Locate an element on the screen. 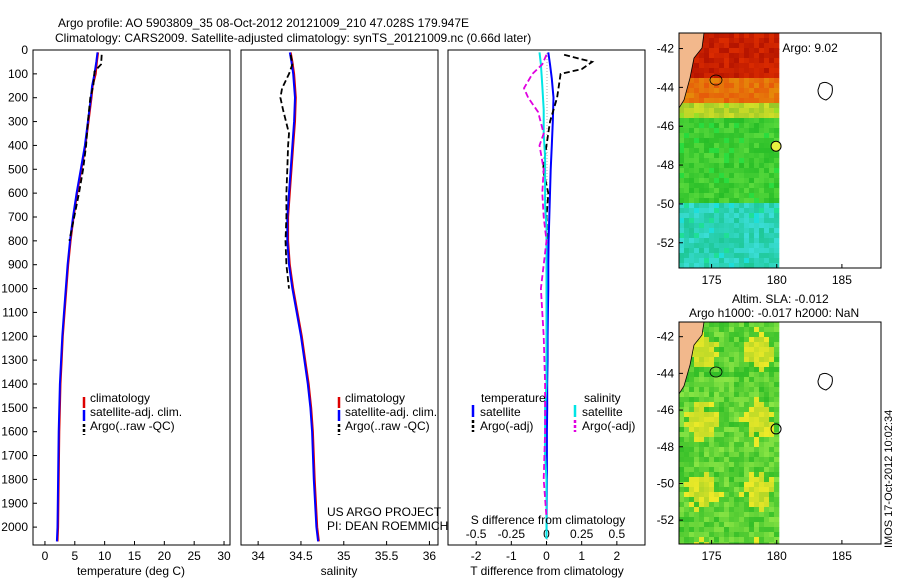 This screenshot has height=580, width=900. x-tick-label: 1 is located at coordinates (581, 556).